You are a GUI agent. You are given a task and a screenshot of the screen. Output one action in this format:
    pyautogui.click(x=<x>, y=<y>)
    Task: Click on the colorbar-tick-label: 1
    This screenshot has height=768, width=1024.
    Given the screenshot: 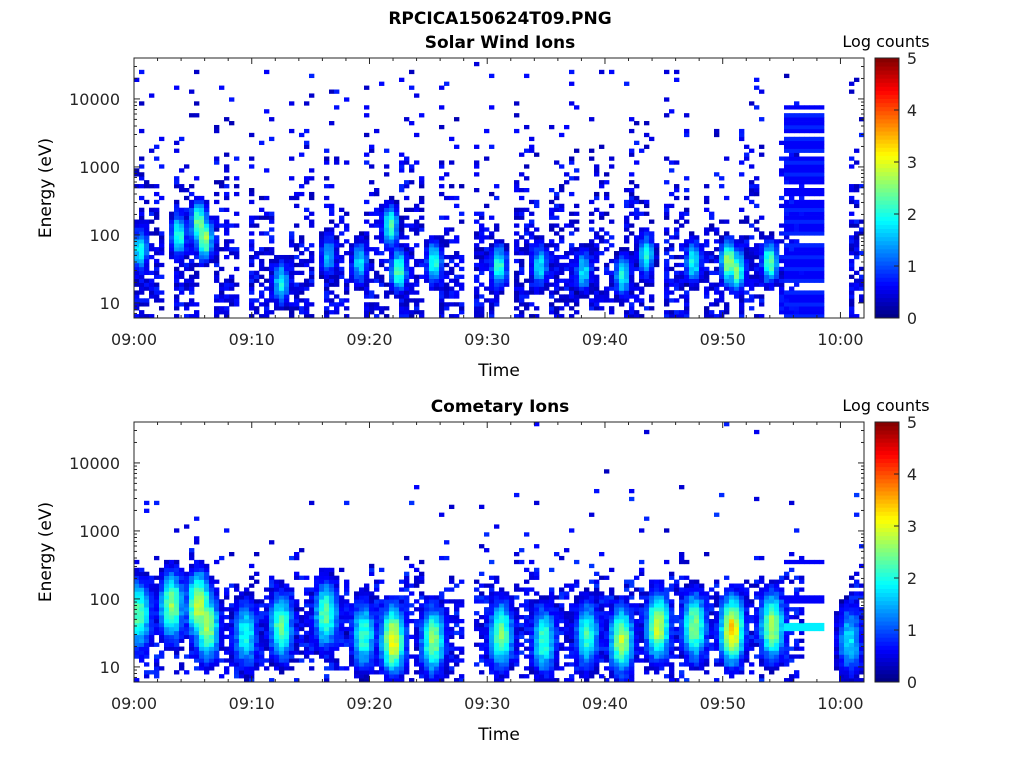 What is the action you would take?
    pyautogui.click(x=912, y=266)
    